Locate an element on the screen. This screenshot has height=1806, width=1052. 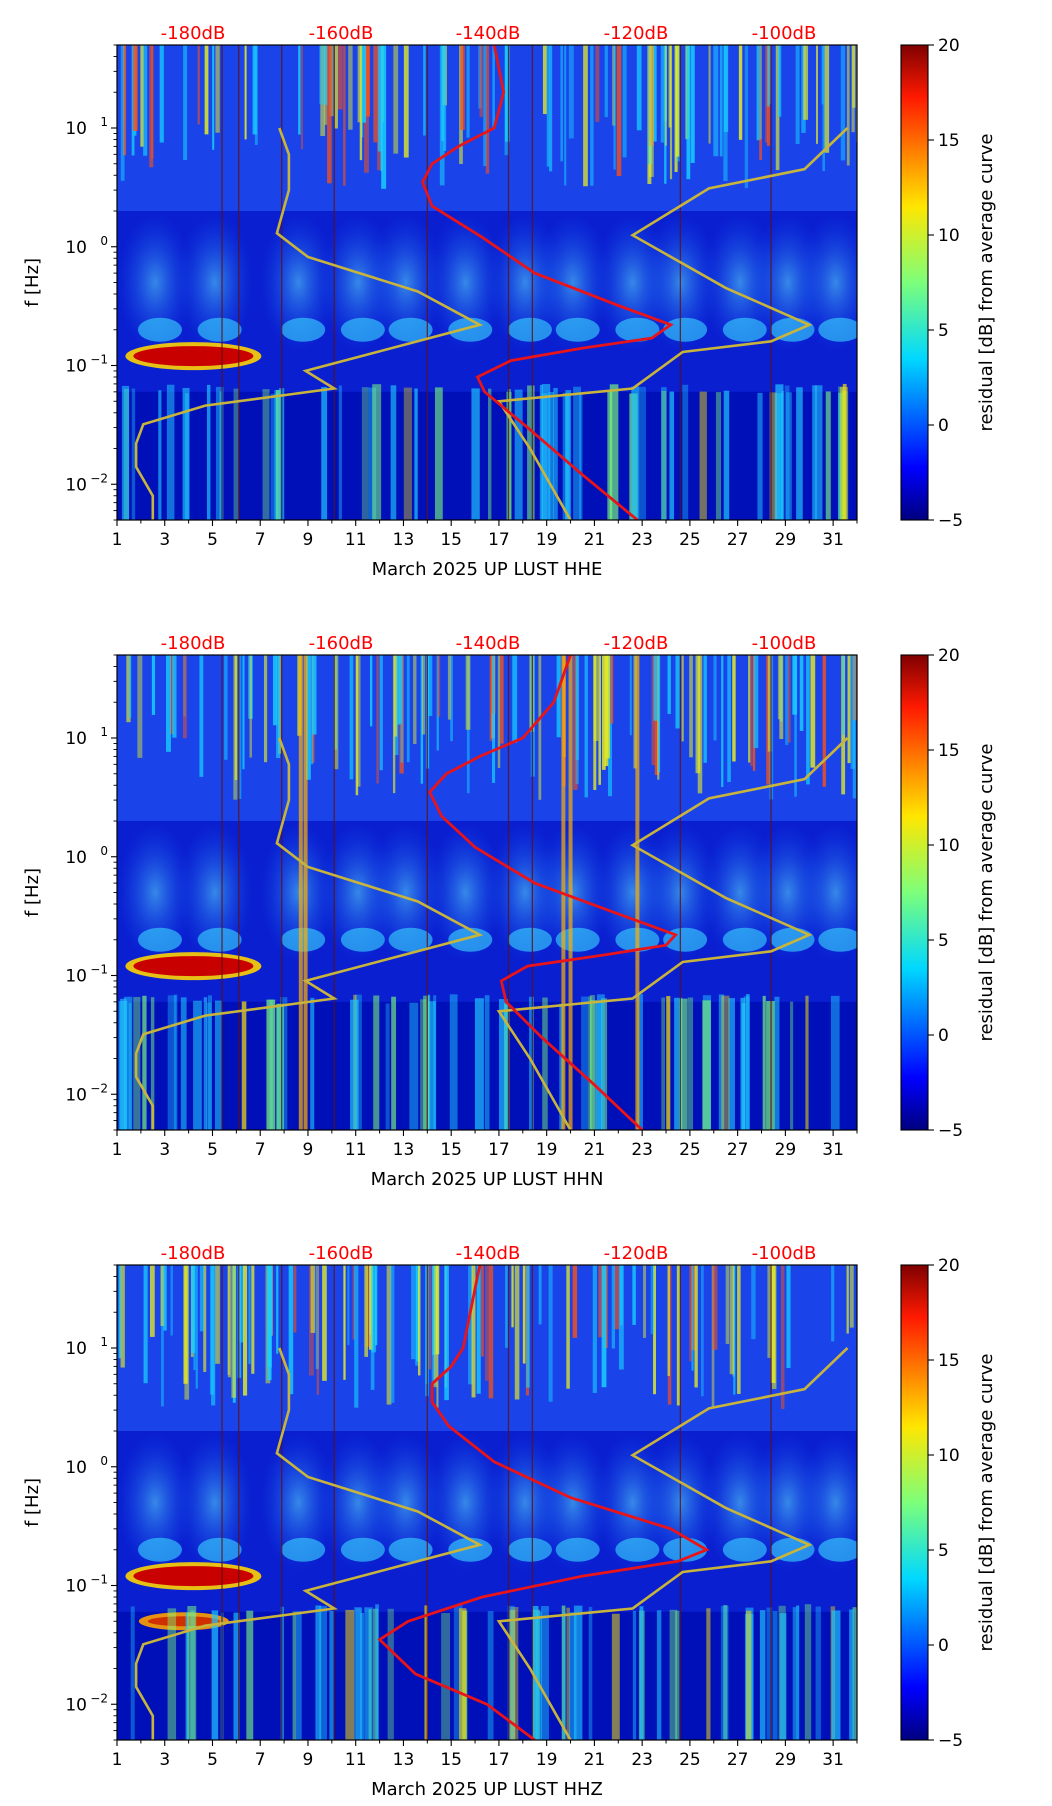
x-tick-label: 31 is located at coordinates (833, 1760).